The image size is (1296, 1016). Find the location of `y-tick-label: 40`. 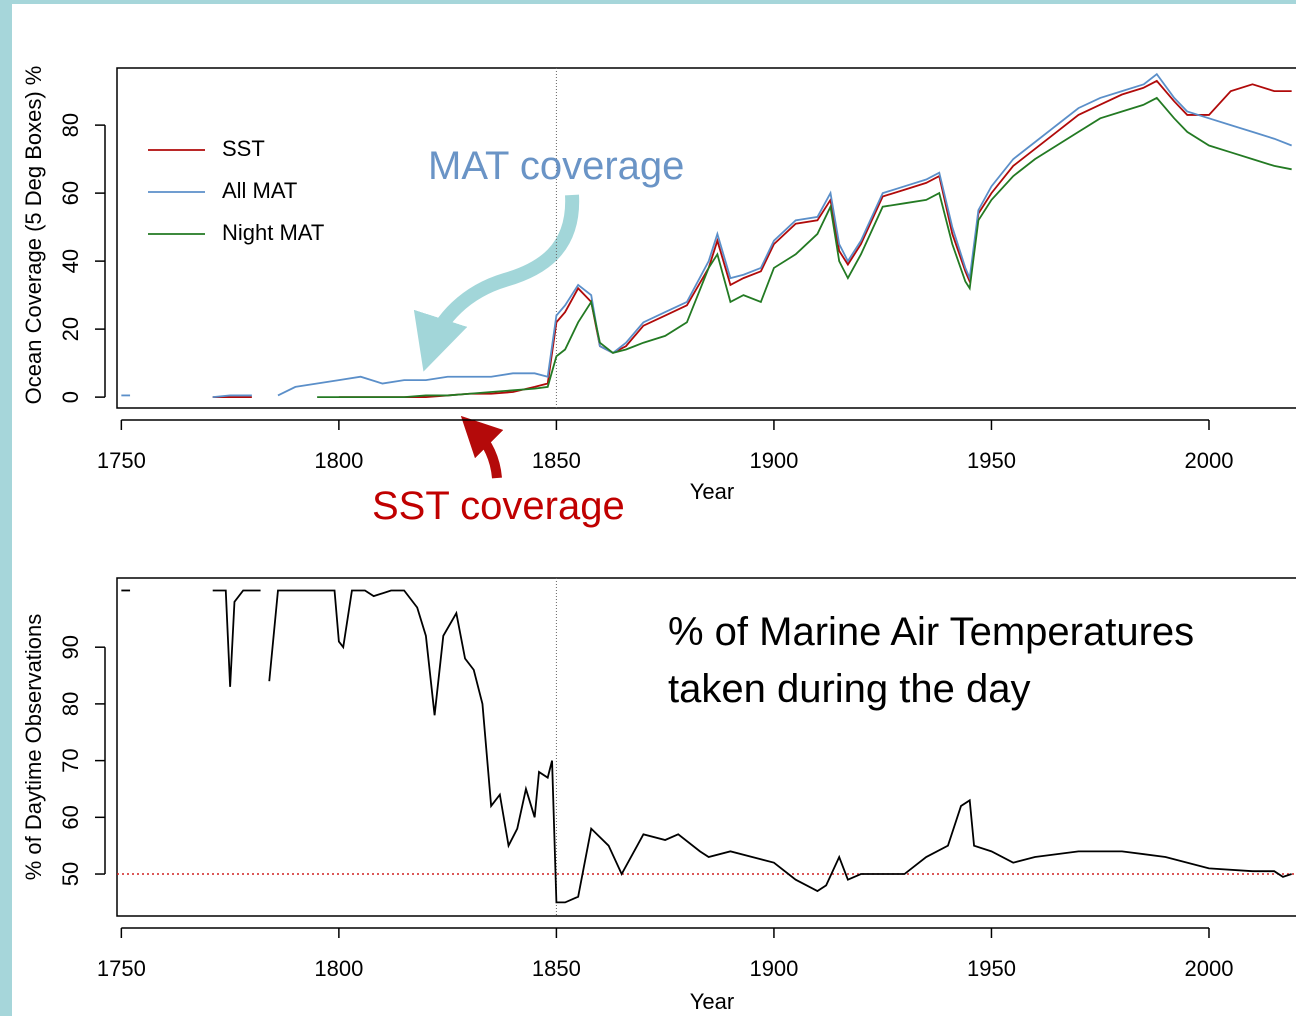

y-tick-label: 40 is located at coordinates (70, 261).